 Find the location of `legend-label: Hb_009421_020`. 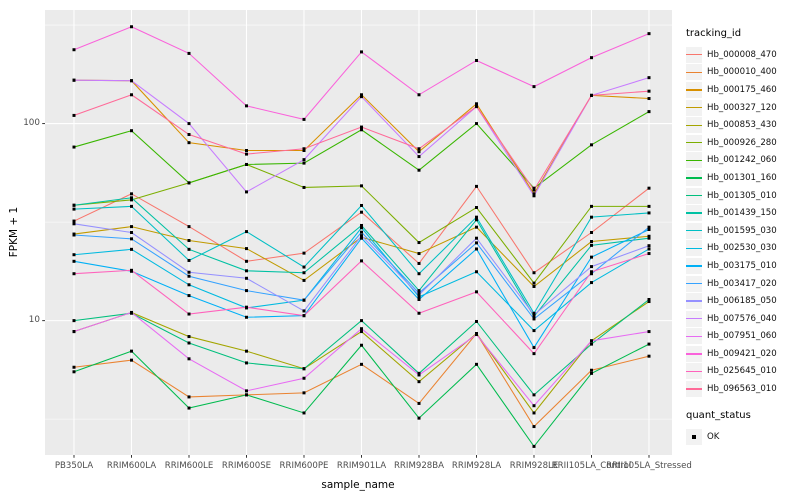

legend-label: Hb_009421_020 is located at coordinates (742, 353).